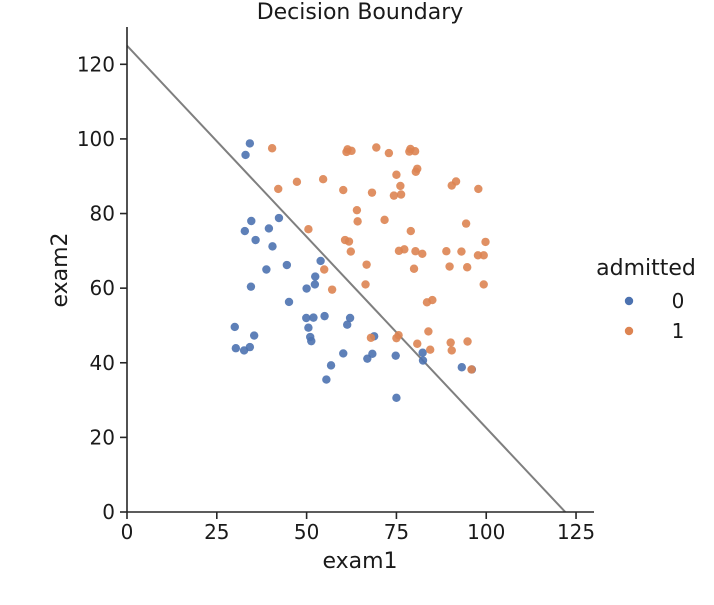 This screenshot has height=605, width=714. I want to click on legend-label-0: 0, so click(678, 301).